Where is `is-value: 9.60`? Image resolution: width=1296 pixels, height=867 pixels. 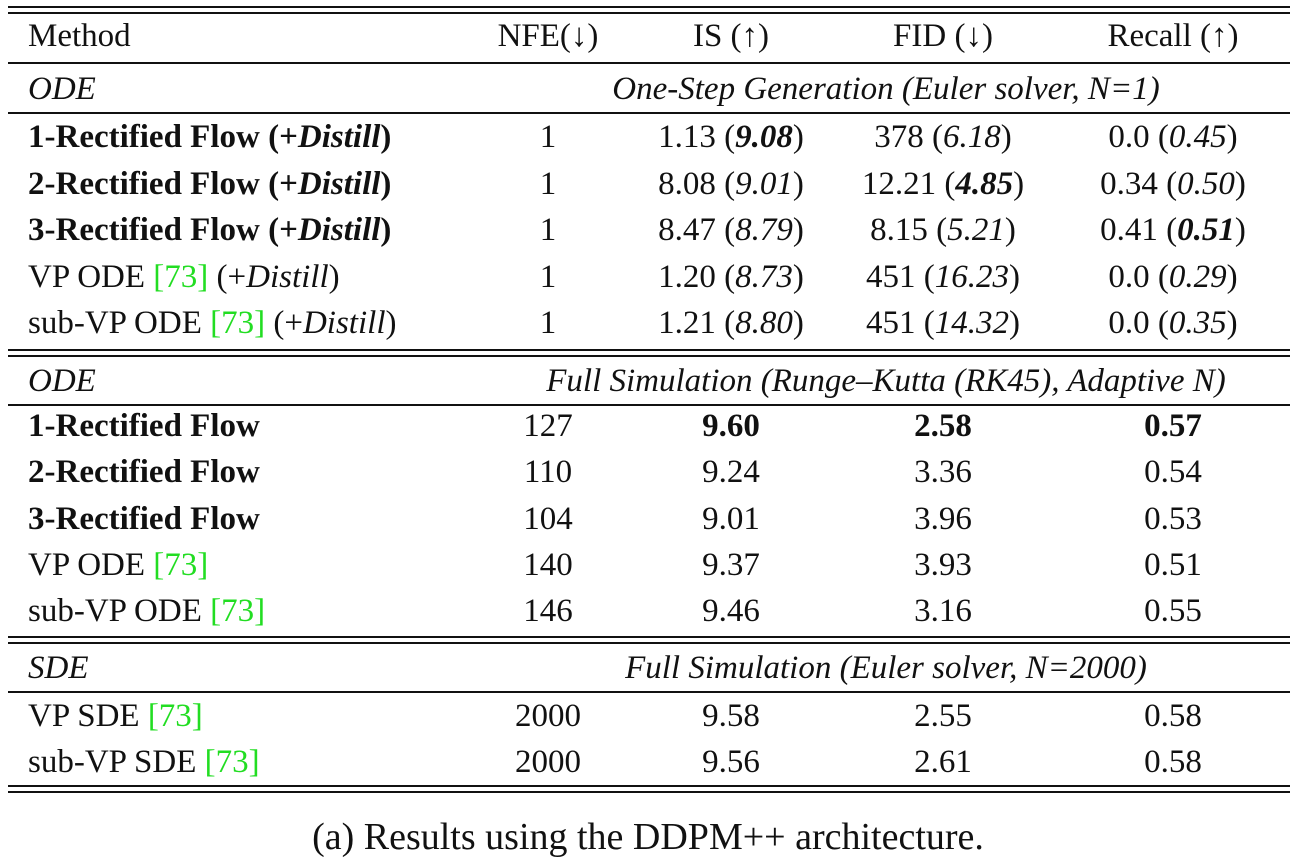 is-value: 9.60 is located at coordinates (731, 426).